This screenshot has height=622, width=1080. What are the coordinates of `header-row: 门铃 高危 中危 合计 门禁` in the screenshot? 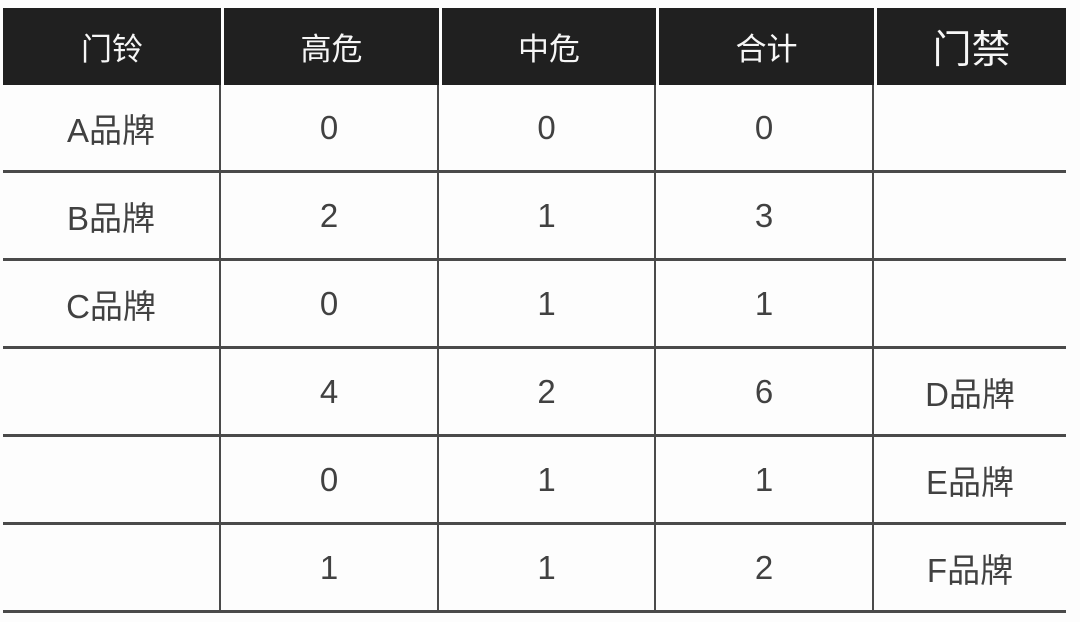 It's located at (534, 46).